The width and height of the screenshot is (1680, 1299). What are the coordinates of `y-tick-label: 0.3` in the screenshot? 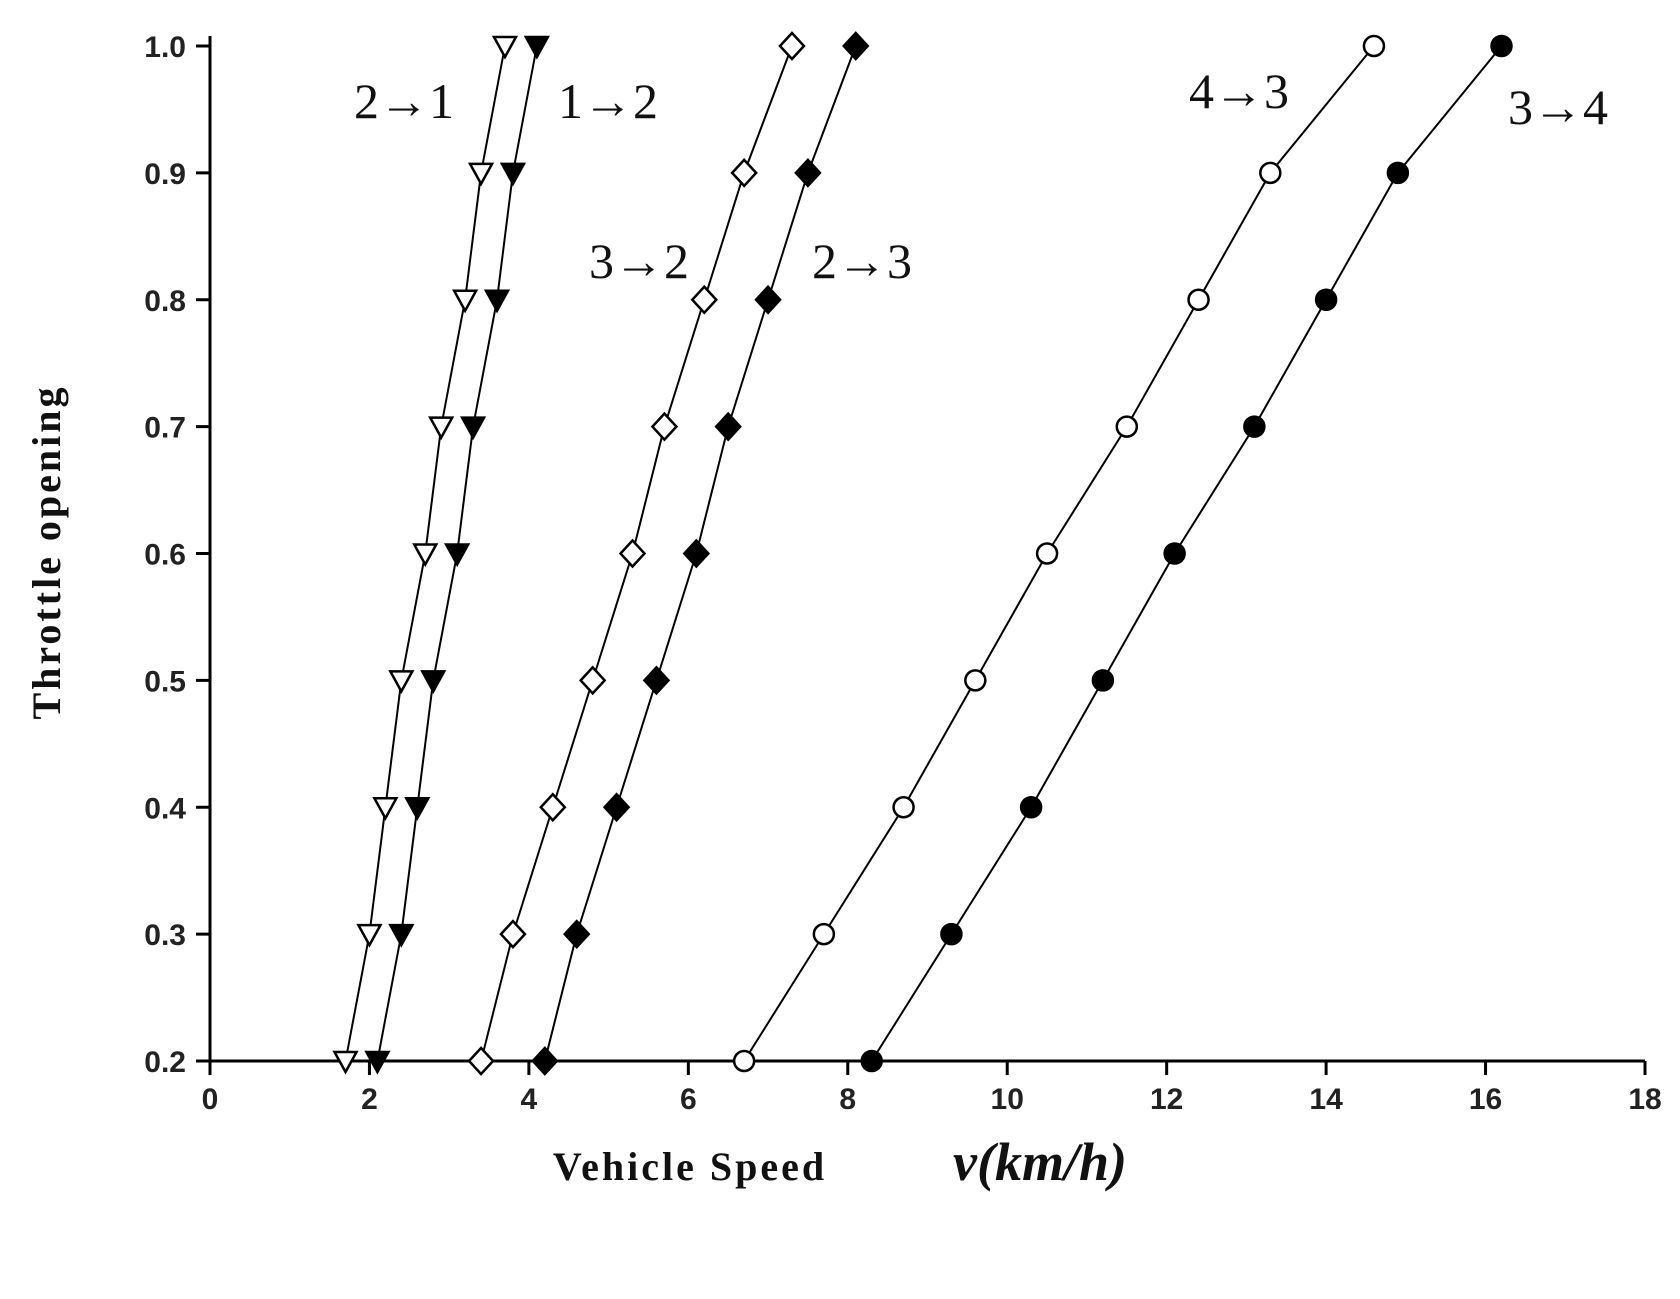 It's located at (165, 935).